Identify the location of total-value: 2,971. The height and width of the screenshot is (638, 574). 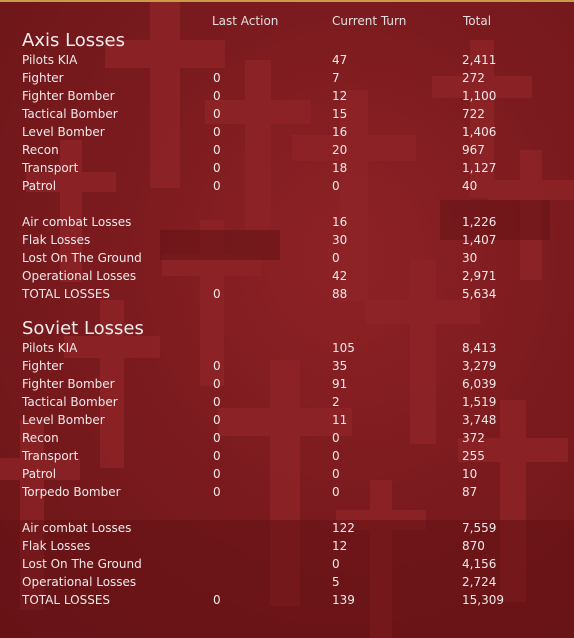
(479, 276).